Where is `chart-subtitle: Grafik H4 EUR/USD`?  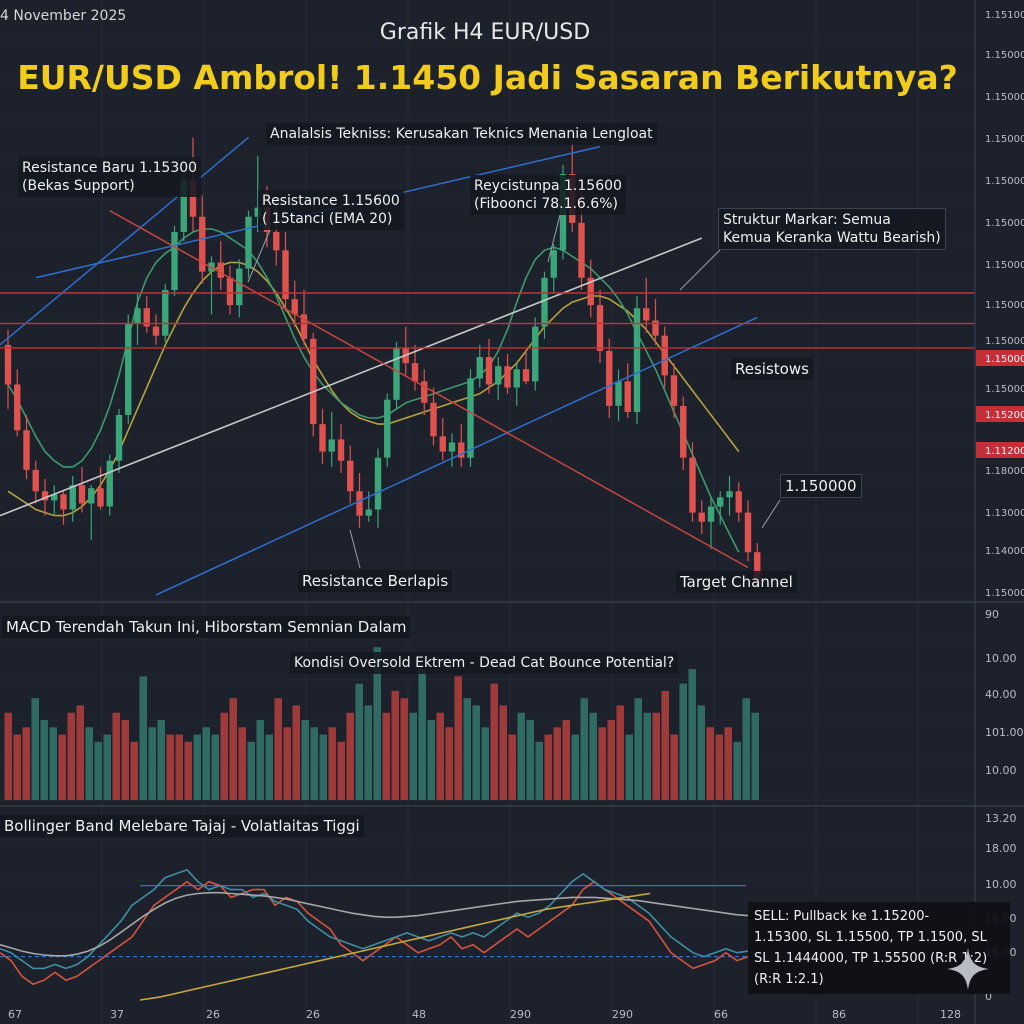
chart-subtitle: Grafik H4 EUR/USD is located at coordinates (485, 32).